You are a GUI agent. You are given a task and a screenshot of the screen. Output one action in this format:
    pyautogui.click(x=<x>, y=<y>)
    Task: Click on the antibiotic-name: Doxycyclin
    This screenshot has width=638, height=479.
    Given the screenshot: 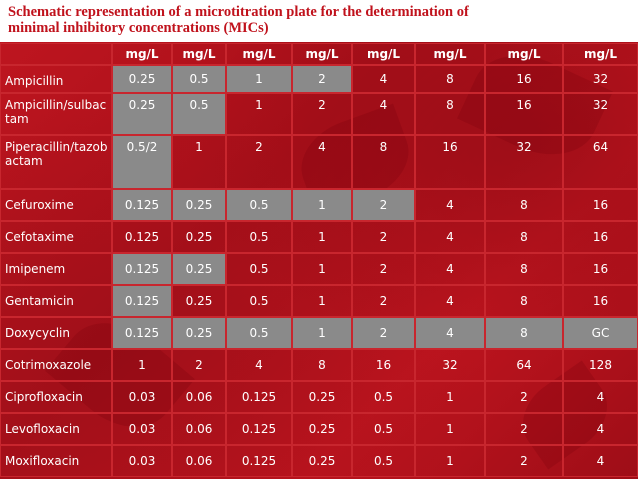 What is the action you would take?
    pyautogui.click(x=56, y=332)
    